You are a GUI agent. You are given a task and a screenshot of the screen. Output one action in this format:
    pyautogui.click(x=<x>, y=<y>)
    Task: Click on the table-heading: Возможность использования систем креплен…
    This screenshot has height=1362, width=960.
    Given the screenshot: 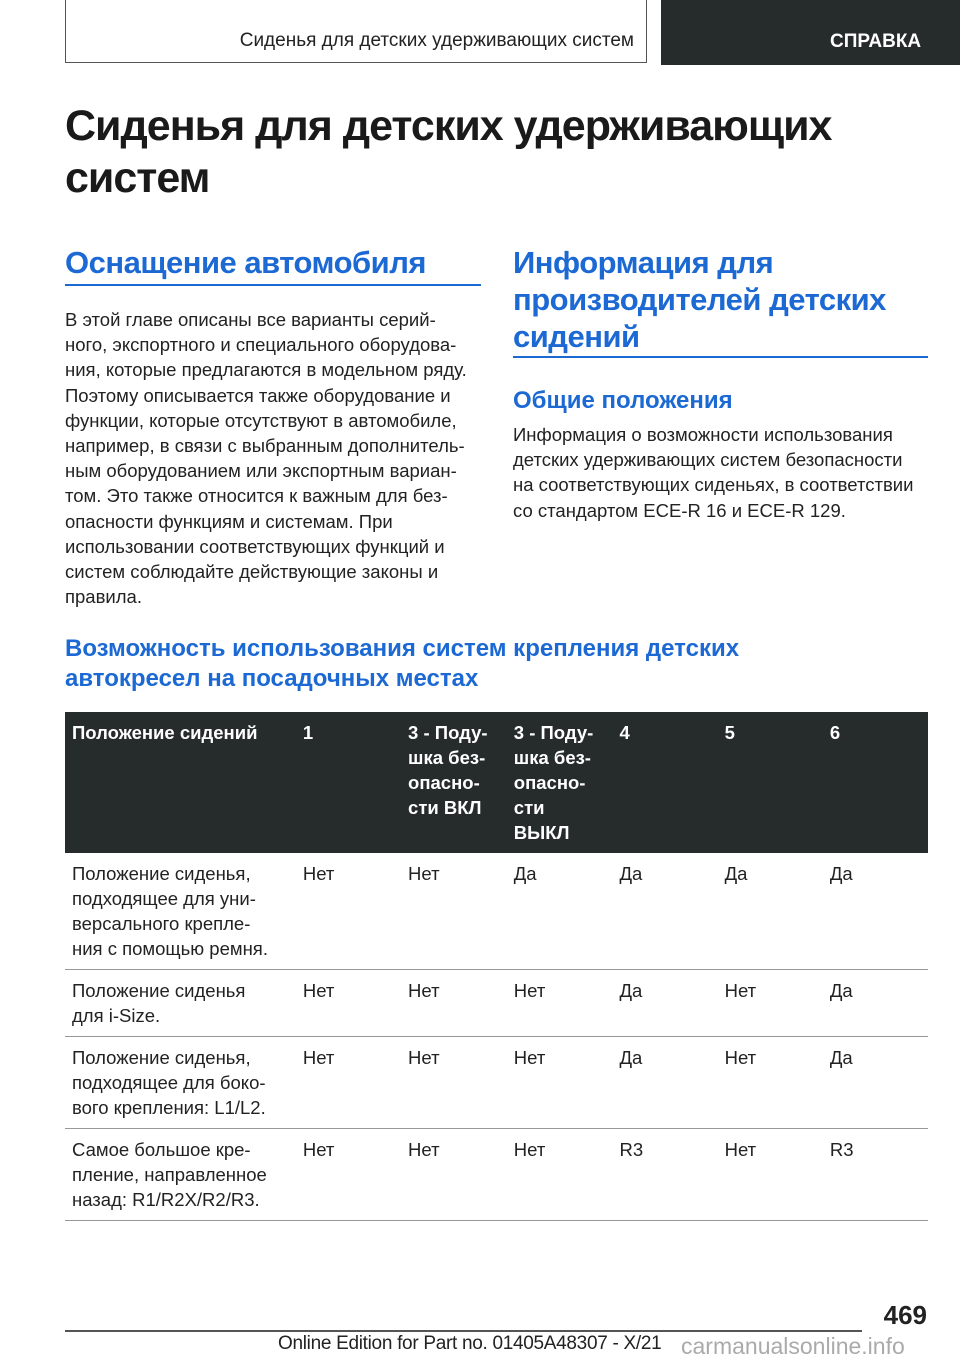 What is the action you would take?
    pyautogui.click(x=402, y=663)
    